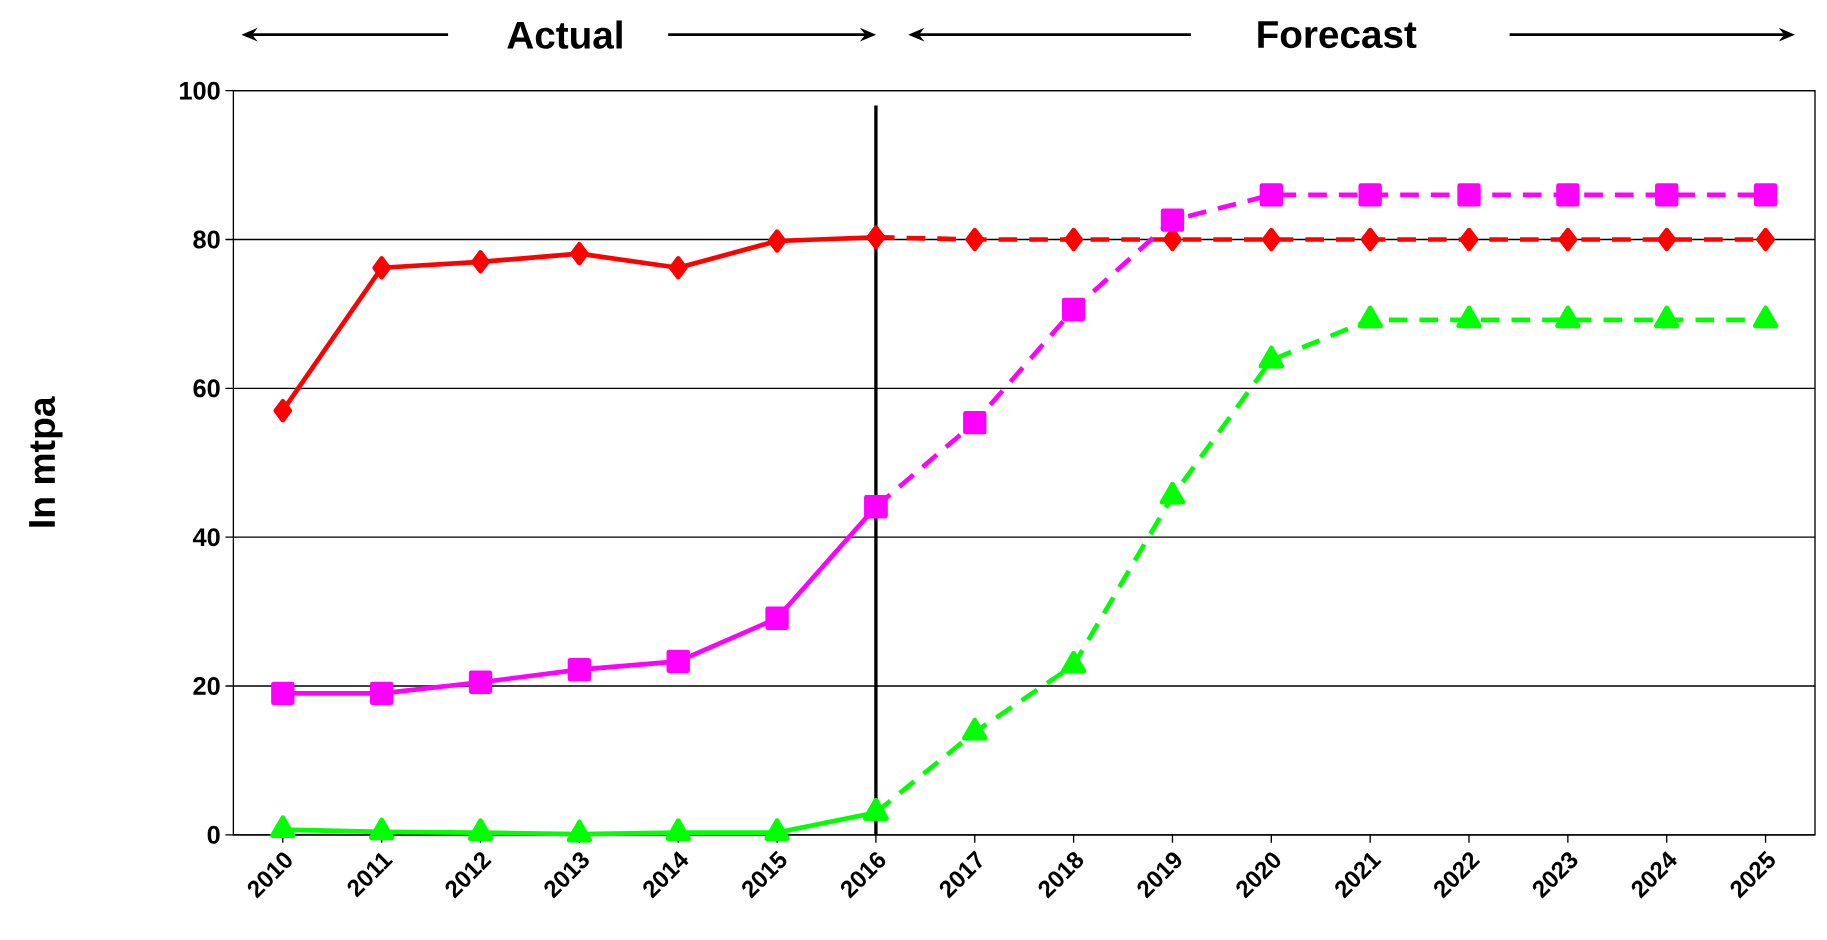 The height and width of the screenshot is (940, 1827). I want to click on y-tick-label: 80, so click(206, 239).